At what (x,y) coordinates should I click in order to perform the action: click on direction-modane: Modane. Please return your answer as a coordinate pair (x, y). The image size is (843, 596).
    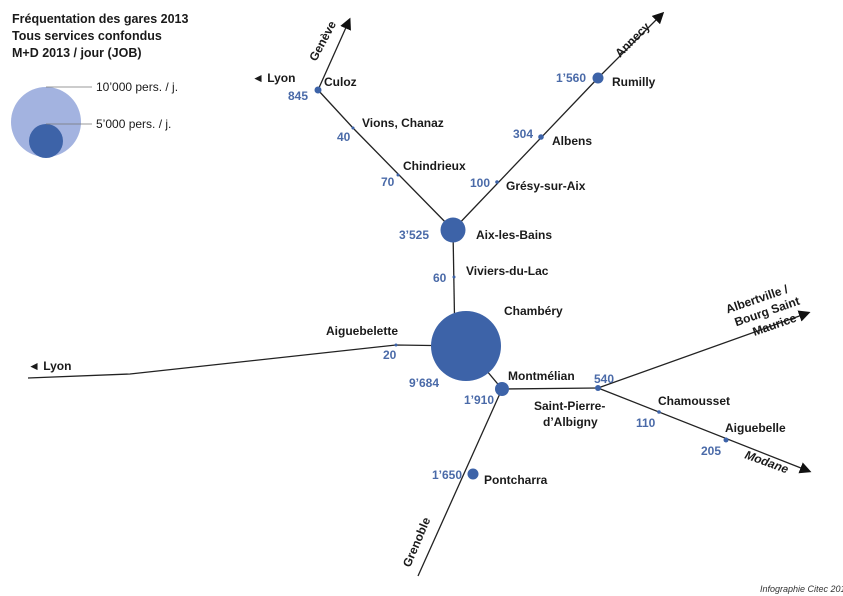
    Looking at the image, I should click on (767, 462).